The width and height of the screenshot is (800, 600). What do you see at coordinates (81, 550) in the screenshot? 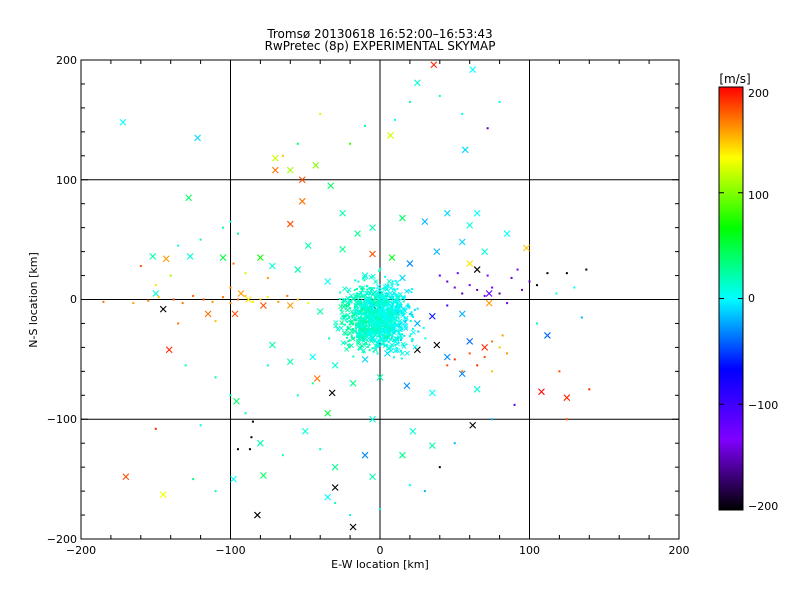
I see `x-tick-label: −200` at bounding box center [81, 550].